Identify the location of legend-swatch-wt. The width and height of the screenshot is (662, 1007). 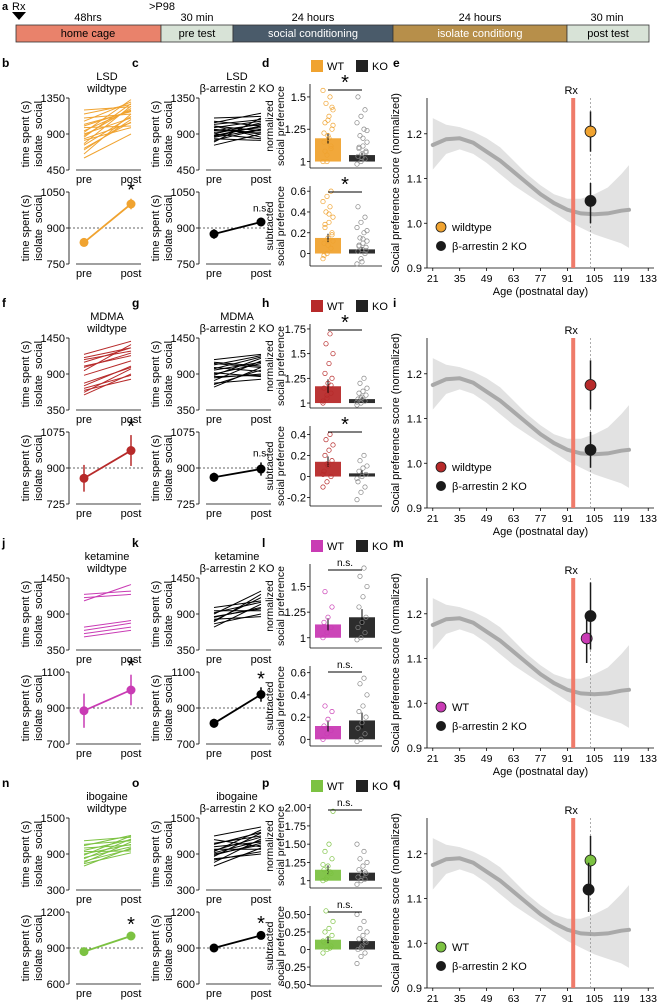
(317, 66).